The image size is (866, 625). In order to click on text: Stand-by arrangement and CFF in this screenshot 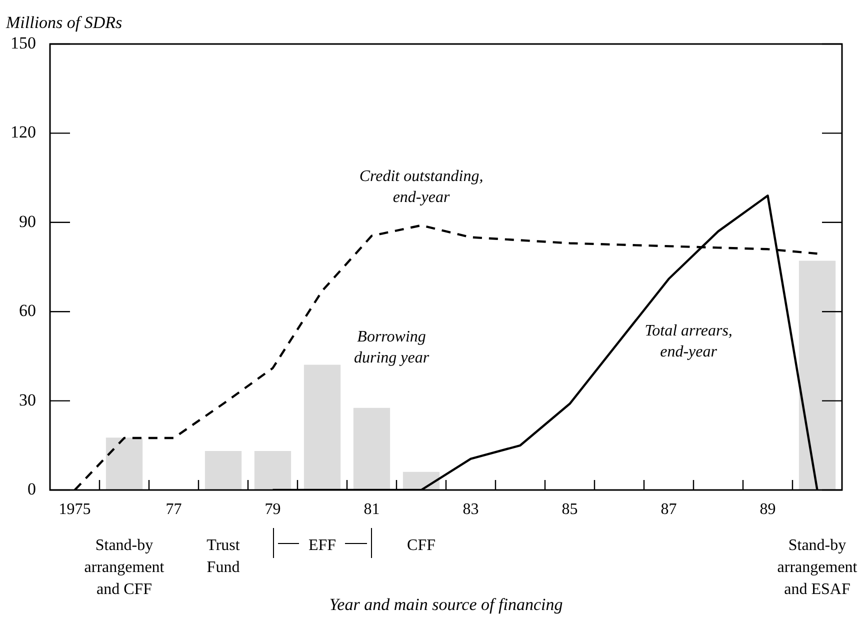, I will do `click(124, 567)`.